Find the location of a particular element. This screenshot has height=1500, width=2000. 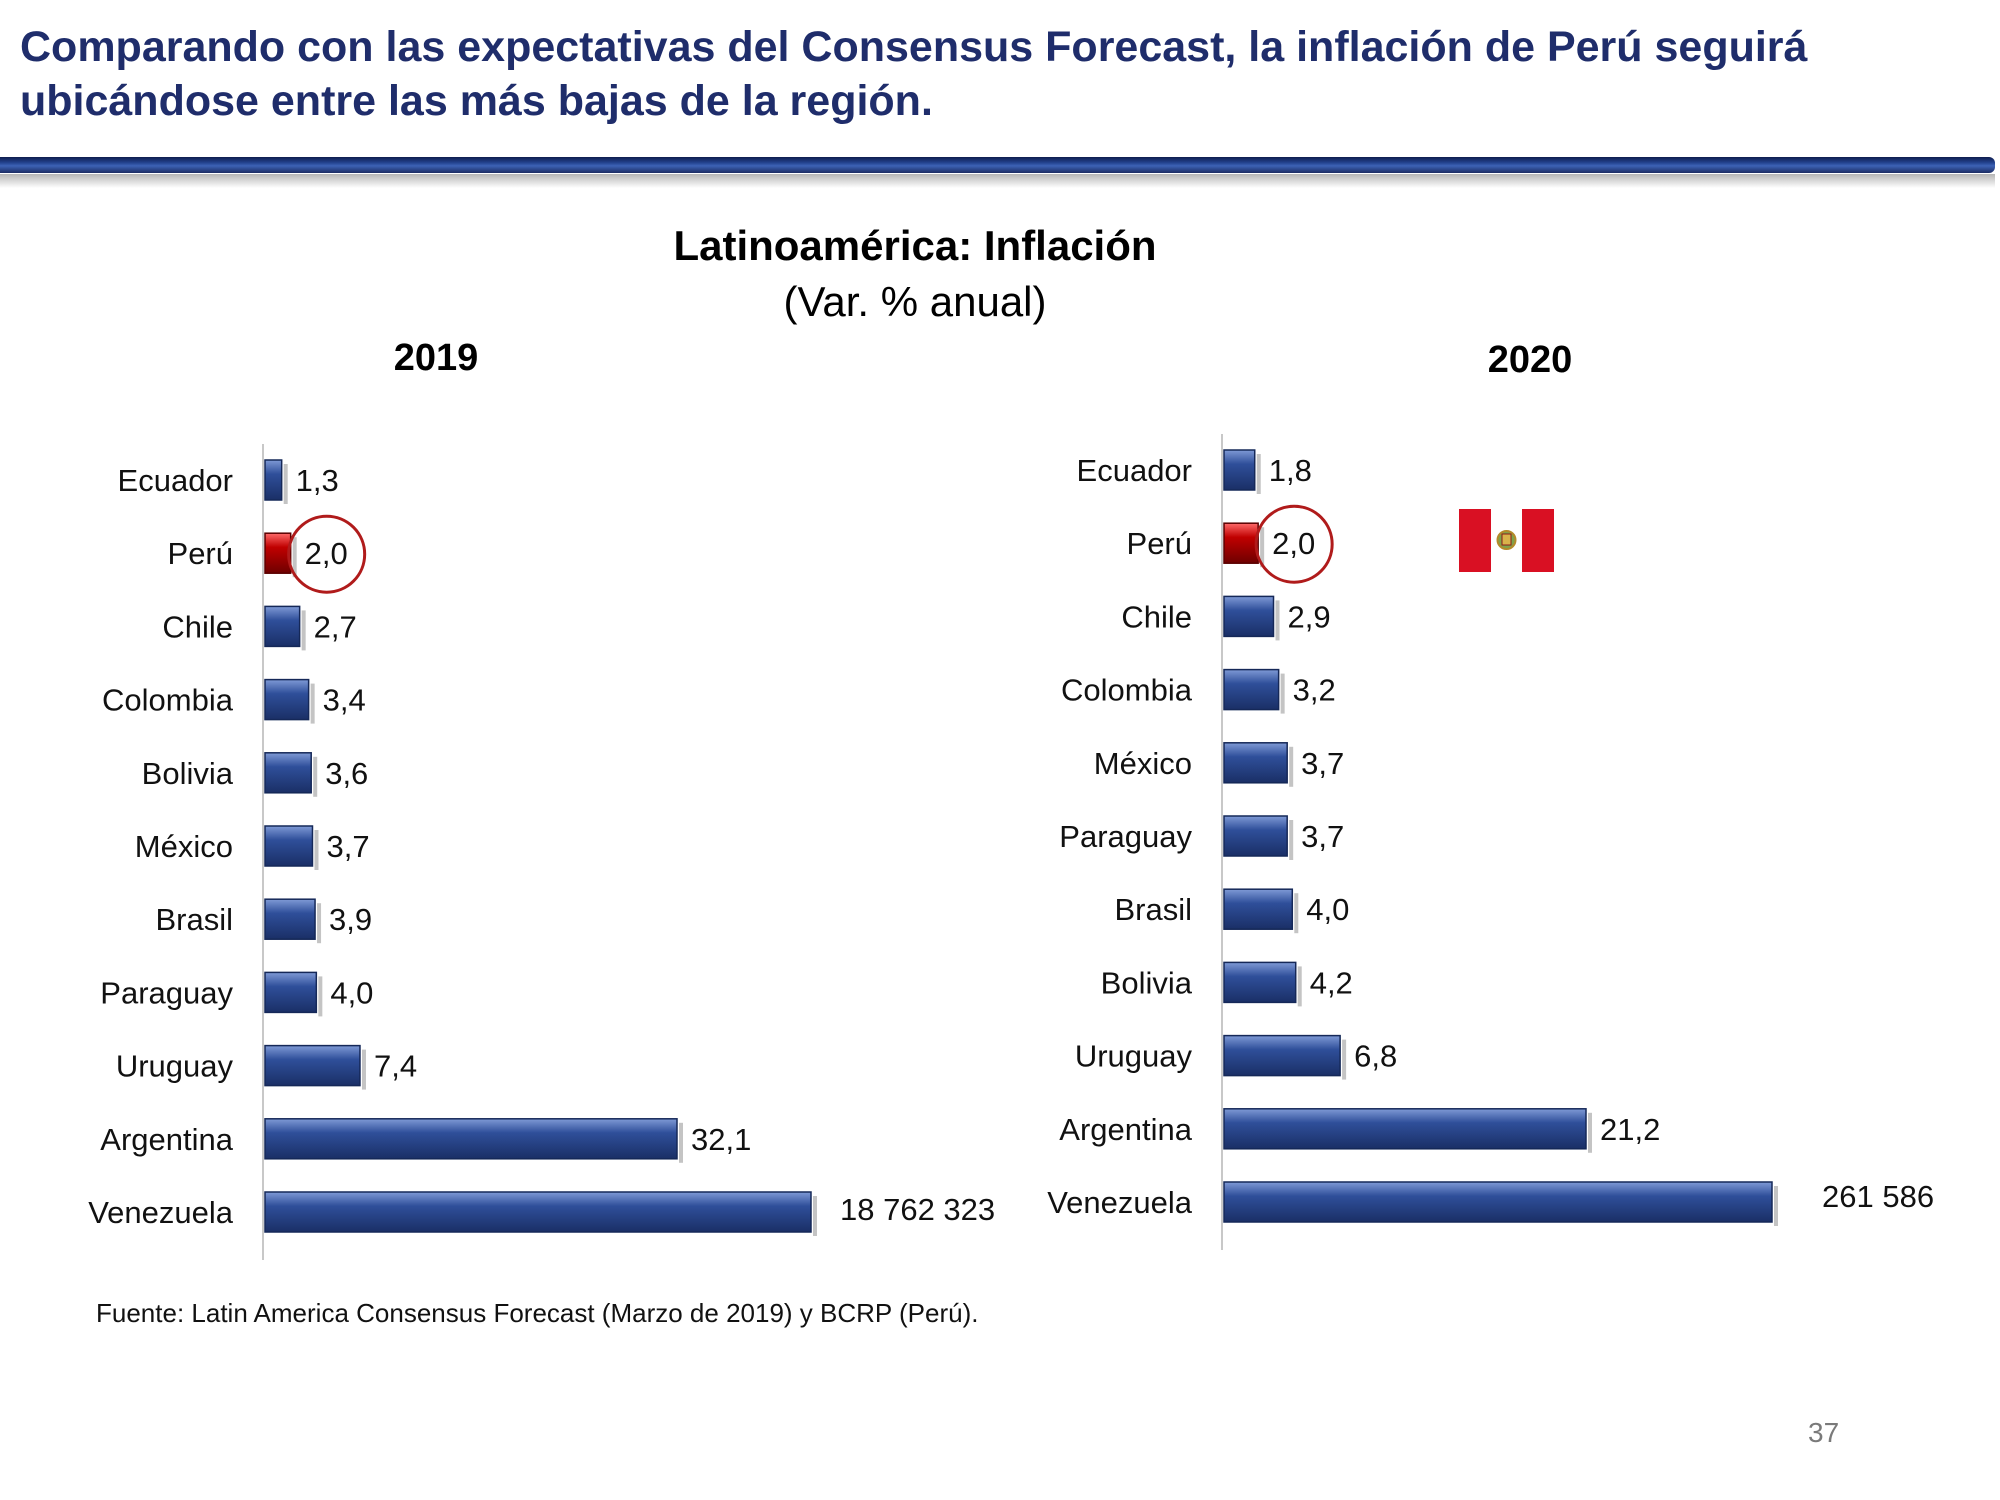

chart-title: Latinoamérica: Inflación is located at coordinates (915, 245).